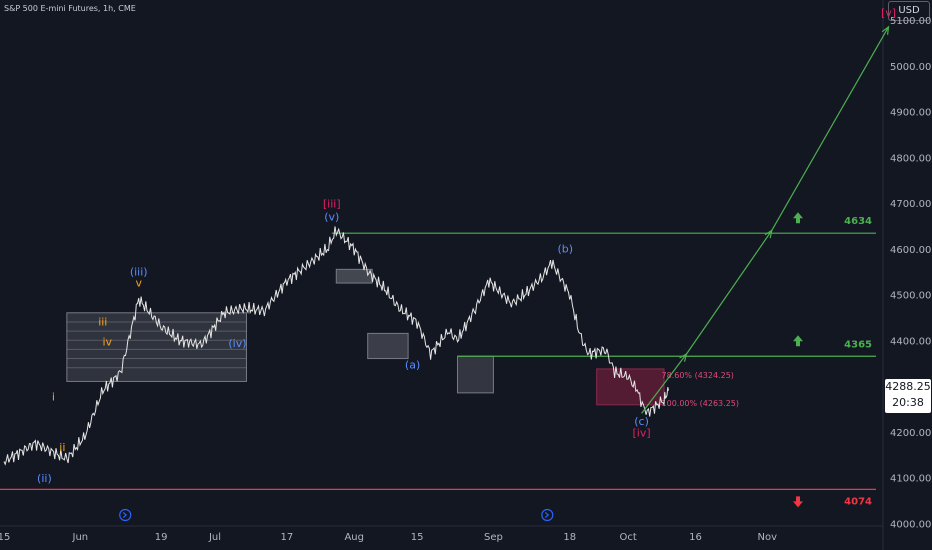  What do you see at coordinates (139, 271) in the screenshot?
I see `wave-label: (iii)` at bounding box center [139, 271].